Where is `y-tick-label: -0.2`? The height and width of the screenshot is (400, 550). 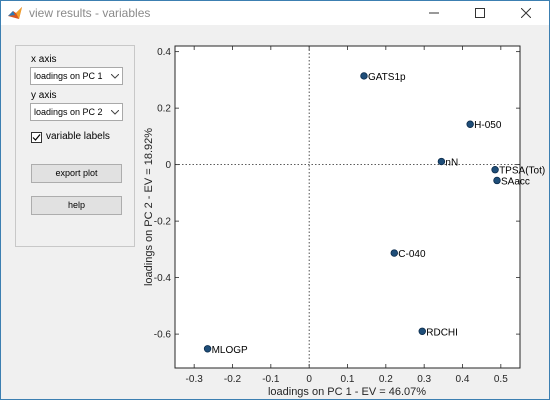 y-tick-label: -0.2 is located at coordinates (163, 222).